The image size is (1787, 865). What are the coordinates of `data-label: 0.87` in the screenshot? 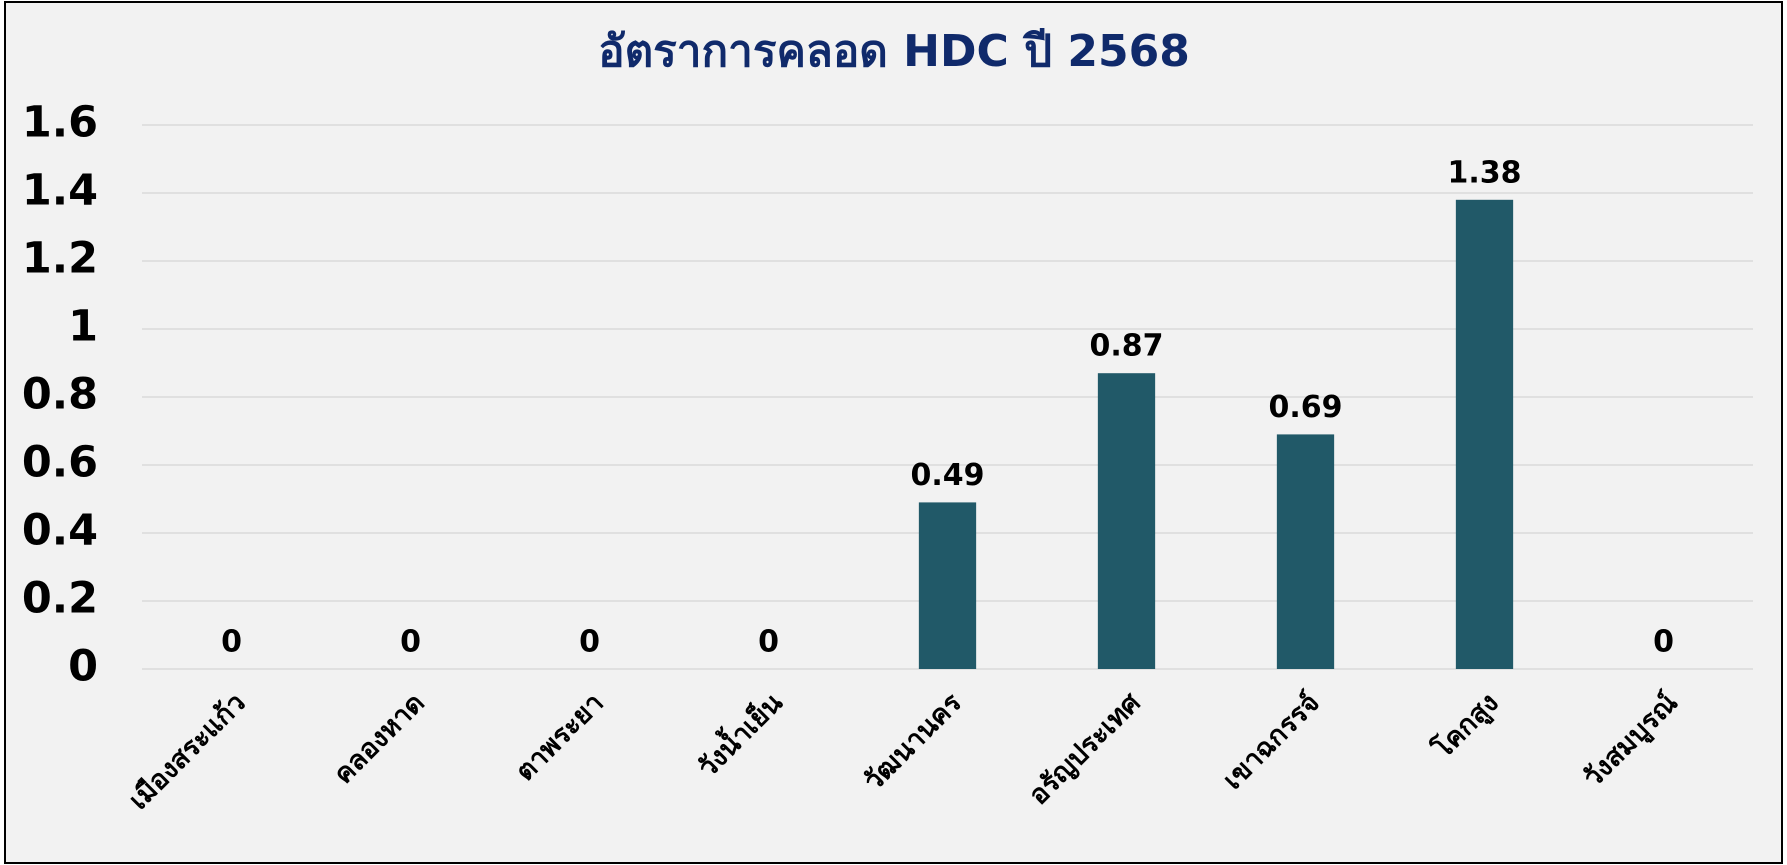 It's located at (1126, 346).